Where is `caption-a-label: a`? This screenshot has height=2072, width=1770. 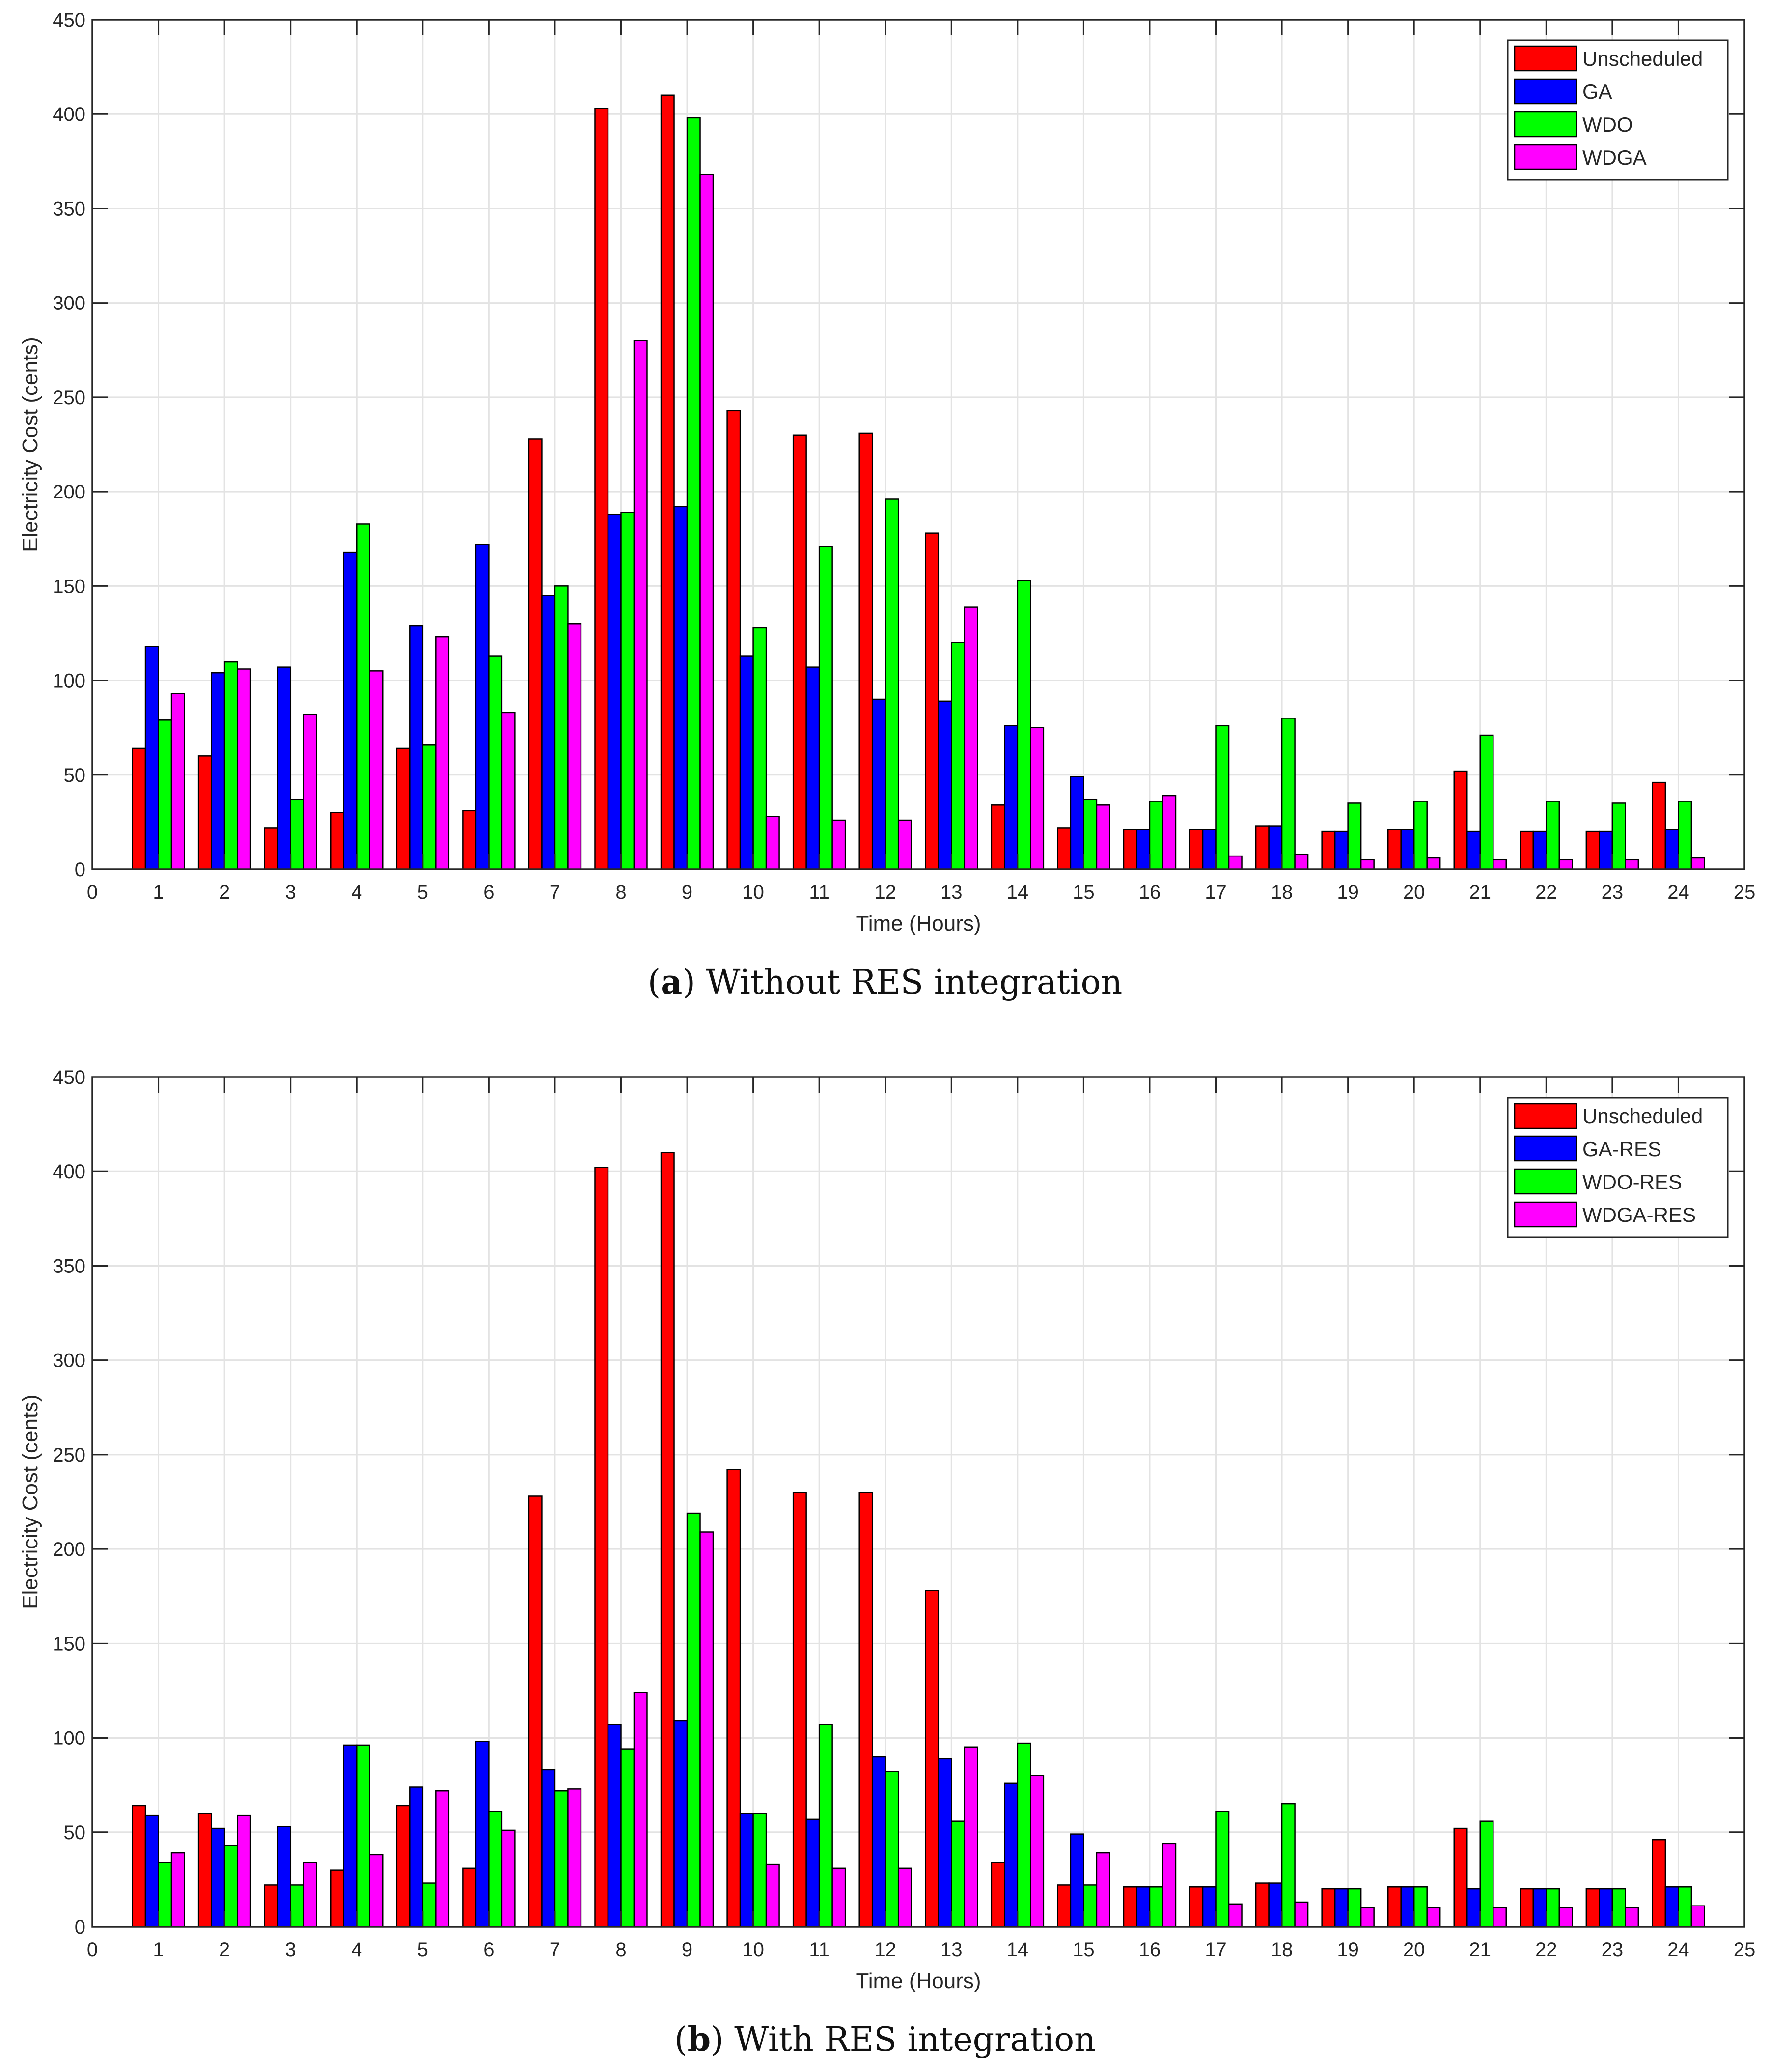
caption-a-label: a is located at coordinates (672, 982).